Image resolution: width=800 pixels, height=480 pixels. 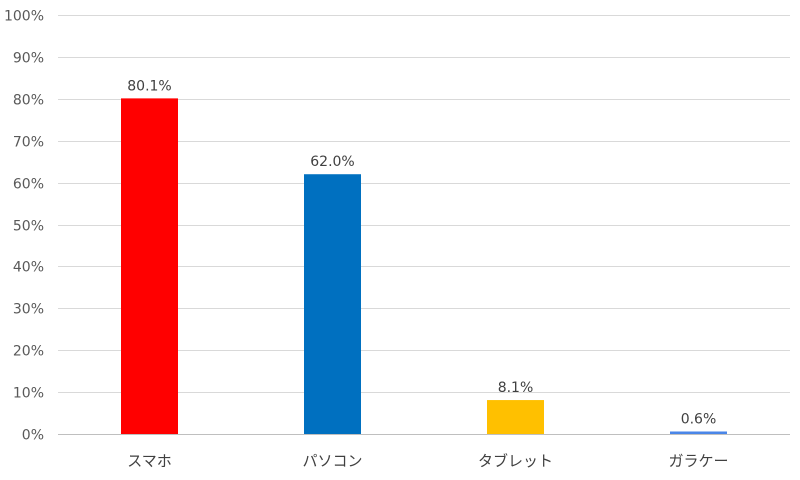 What do you see at coordinates (332, 162) in the screenshot?
I see `data-label: 62.0%` at bounding box center [332, 162].